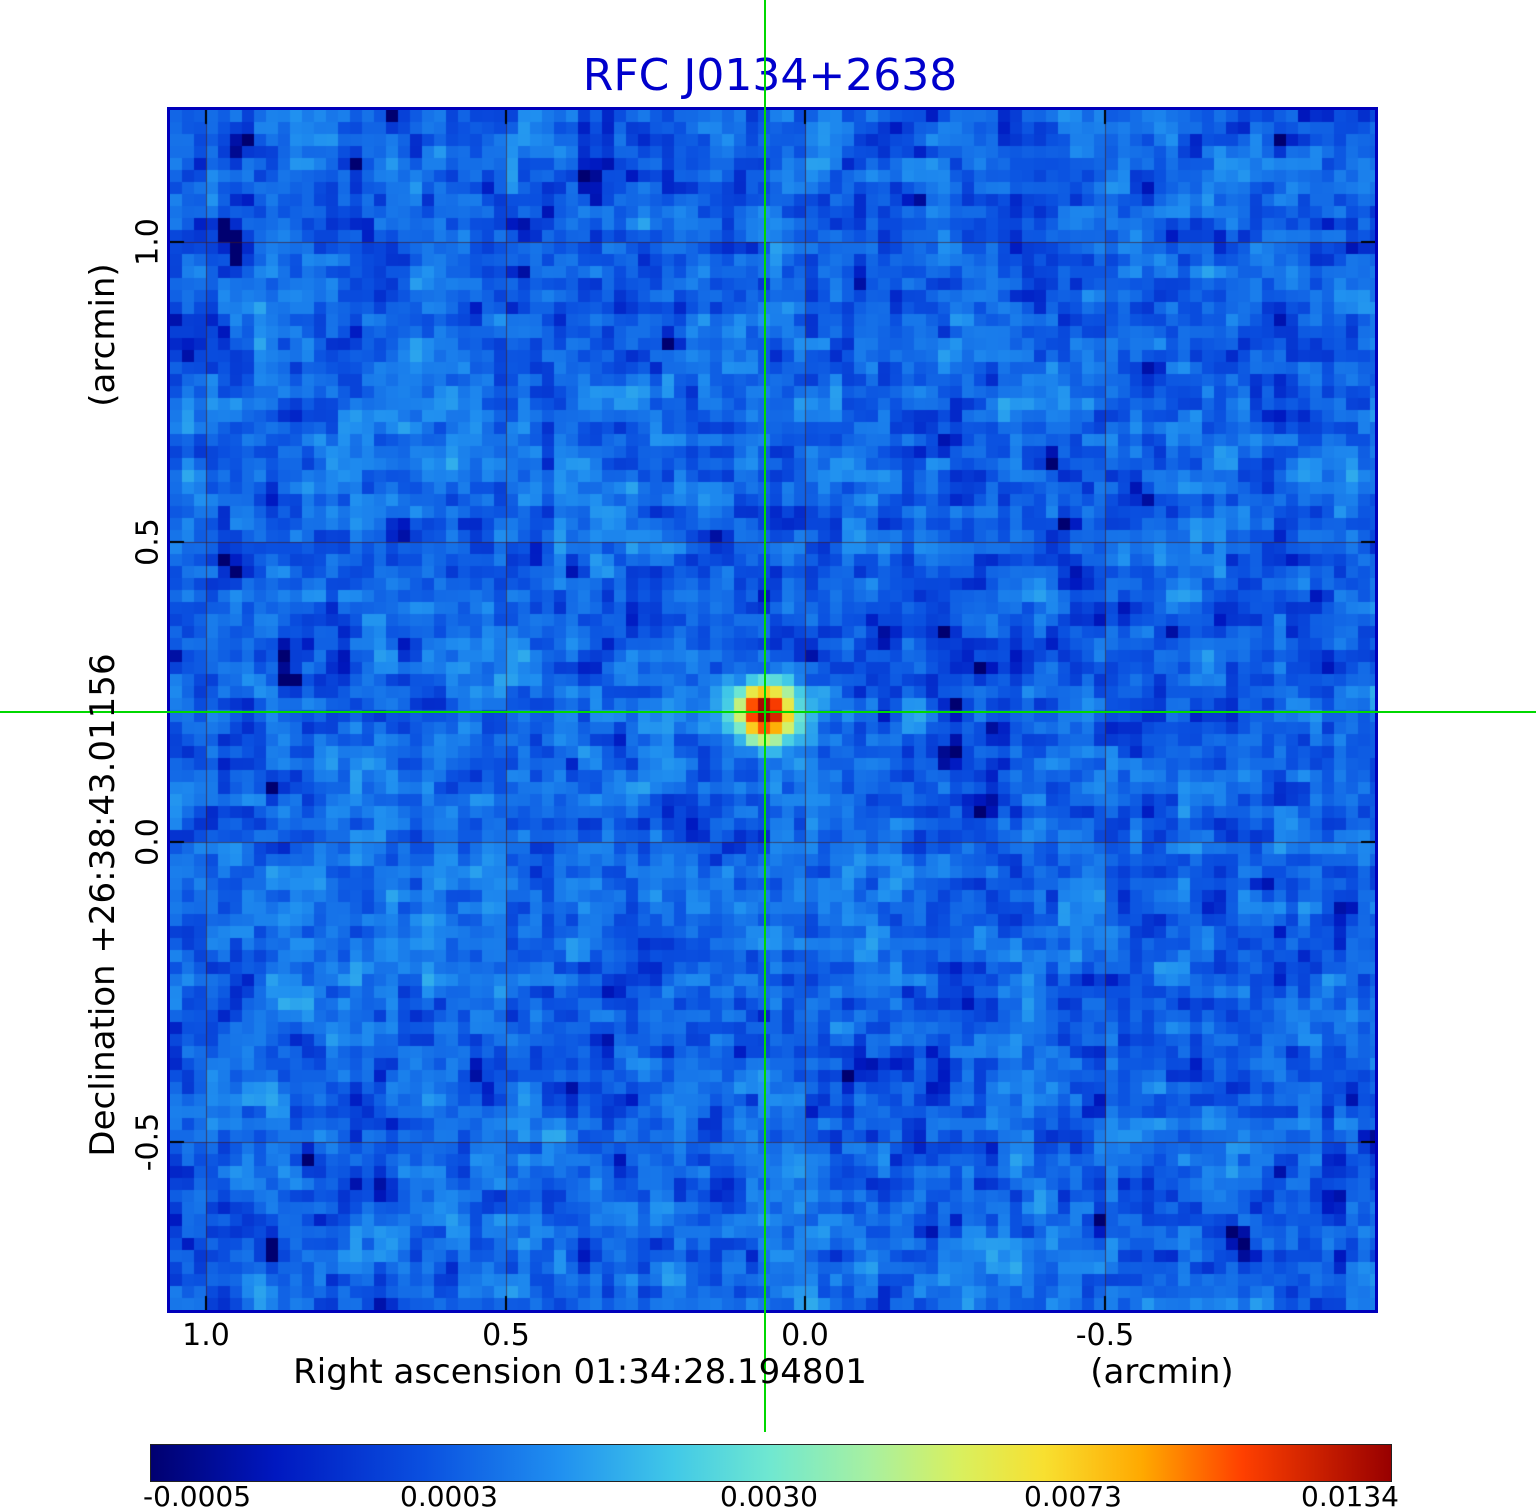 The width and height of the screenshot is (1536, 1511). Describe the element at coordinates (506, 1335) in the screenshot. I see `x-tick-label: 0.5` at that location.